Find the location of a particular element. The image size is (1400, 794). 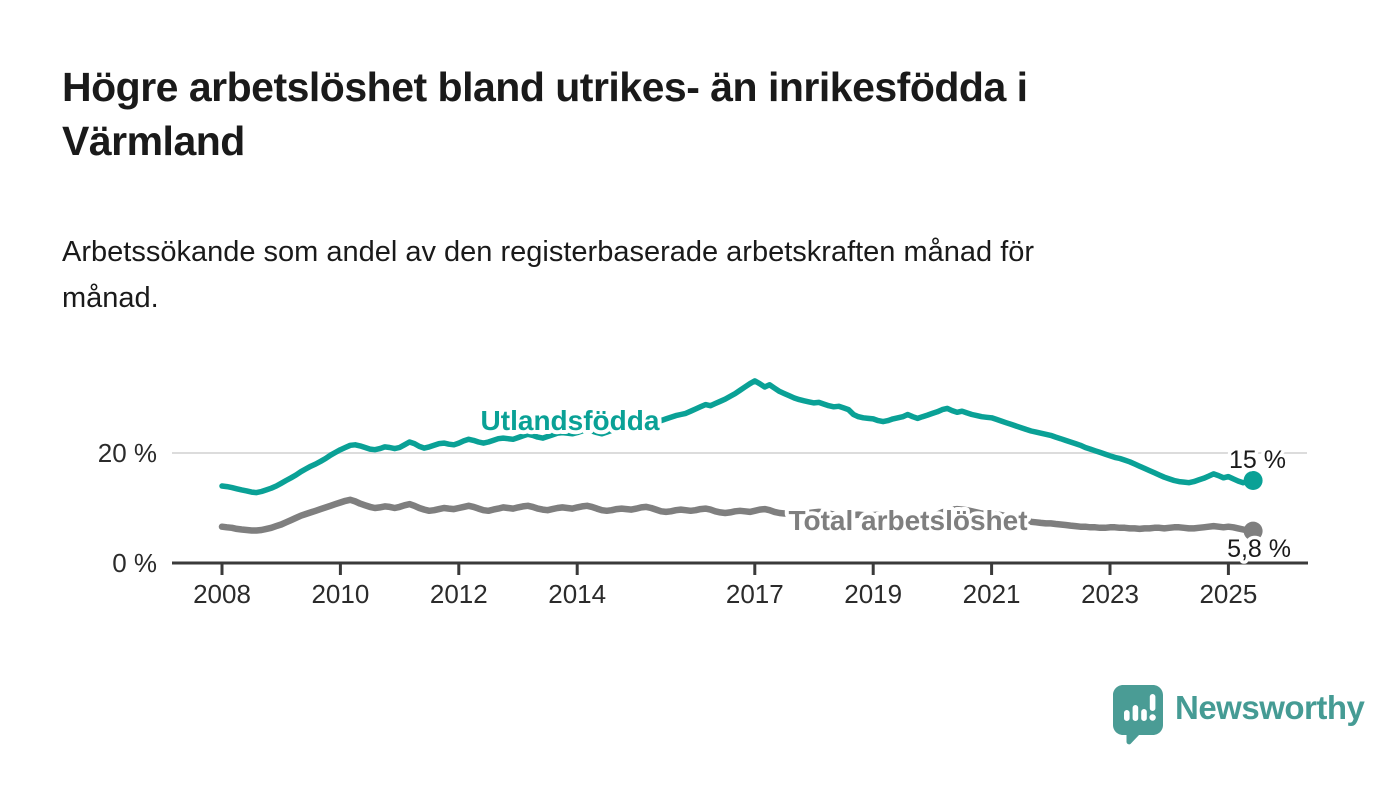

chart-line-utlandsfodda is located at coordinates (737, 437).